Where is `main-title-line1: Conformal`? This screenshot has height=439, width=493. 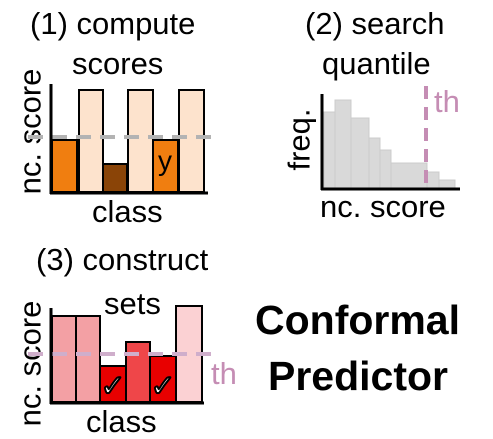 main-title-line1: Conformal is located at coordinates (357, 320).